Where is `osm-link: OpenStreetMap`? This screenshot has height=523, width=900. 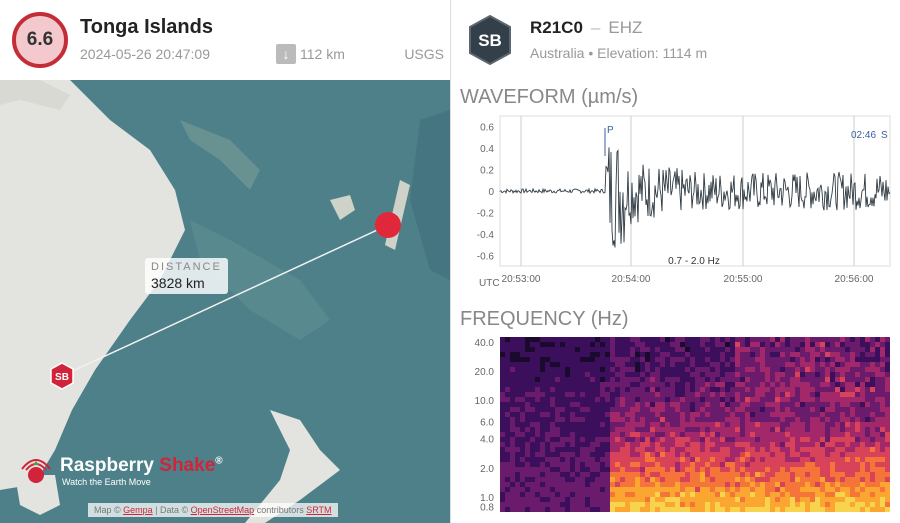
osm-link: OpenStreetMap is located at coordinates (222, 510).